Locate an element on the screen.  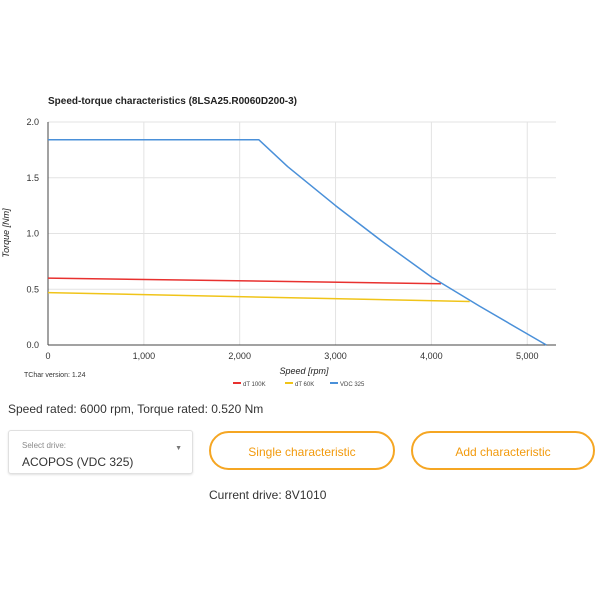
current-drive-text: Current drive: 8V1010 is located at coordinates (268, 495).